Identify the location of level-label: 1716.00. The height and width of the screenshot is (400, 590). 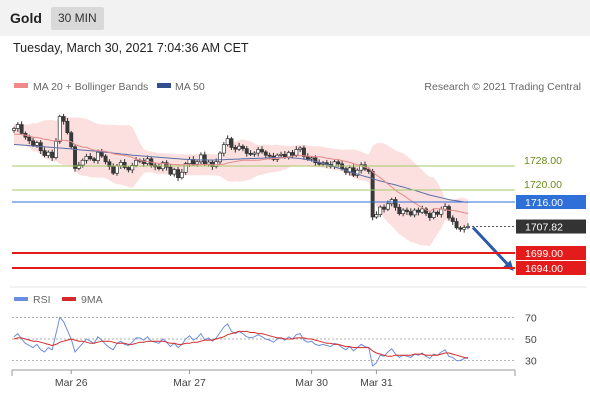
(544, 203).